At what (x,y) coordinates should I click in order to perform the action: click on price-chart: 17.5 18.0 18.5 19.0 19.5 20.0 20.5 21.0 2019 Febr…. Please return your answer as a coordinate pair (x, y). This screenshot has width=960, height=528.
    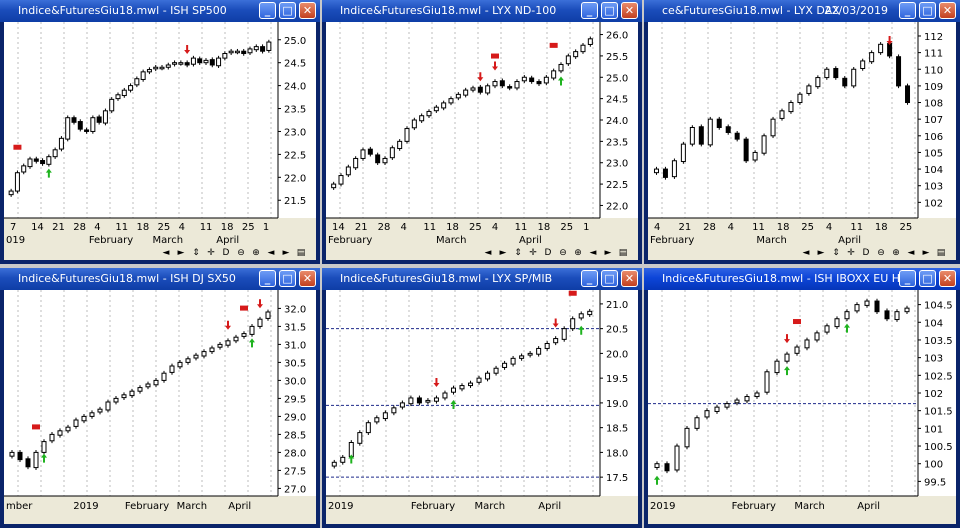
    Looking at the image, I should click on (482, 407).